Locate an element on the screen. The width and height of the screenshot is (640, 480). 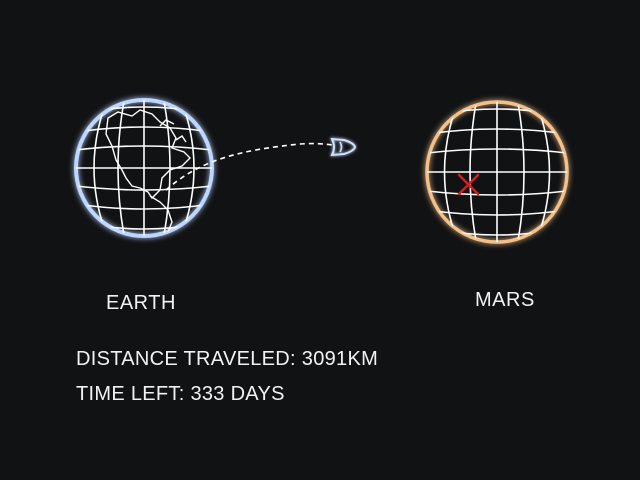
landing-target-x-icon is located at coordinates (468, 184).